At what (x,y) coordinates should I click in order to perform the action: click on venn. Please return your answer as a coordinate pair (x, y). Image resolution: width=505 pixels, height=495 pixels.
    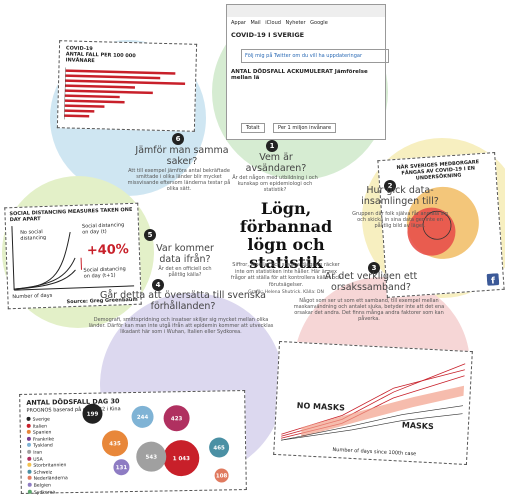
    Looking at the image, I should click on (442, 222).